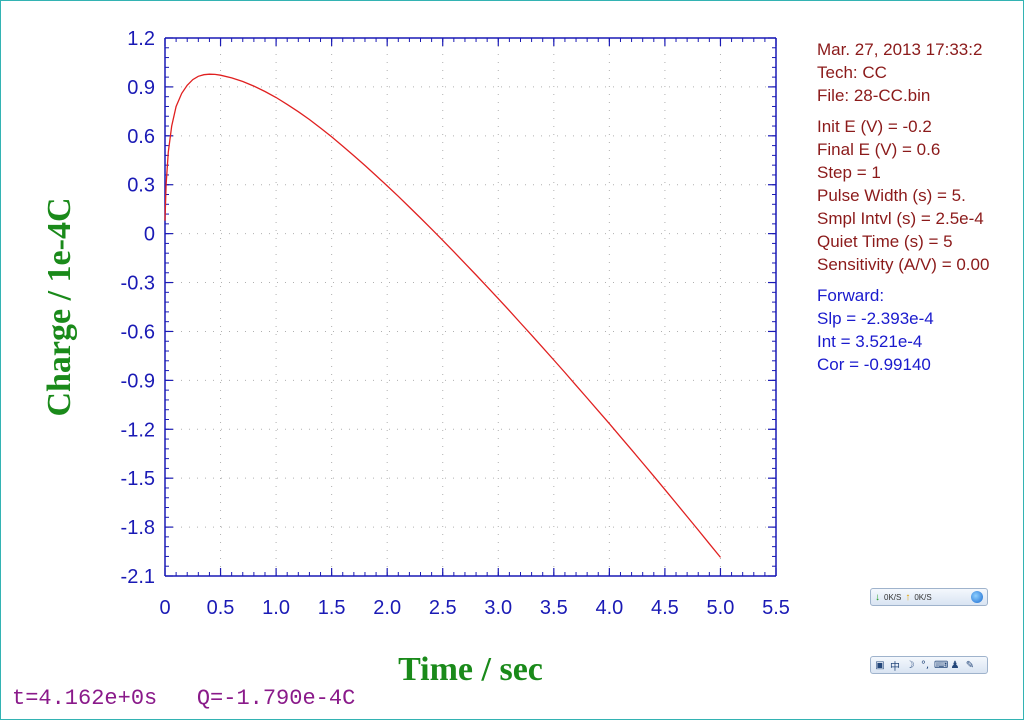 Image resolution: width=1024 pixels, height=720 pixels. What do you see at coordinates (138, 430) in the screenshot?
I see `y-tick-label: -1.2` at bounding box center [138, 430].